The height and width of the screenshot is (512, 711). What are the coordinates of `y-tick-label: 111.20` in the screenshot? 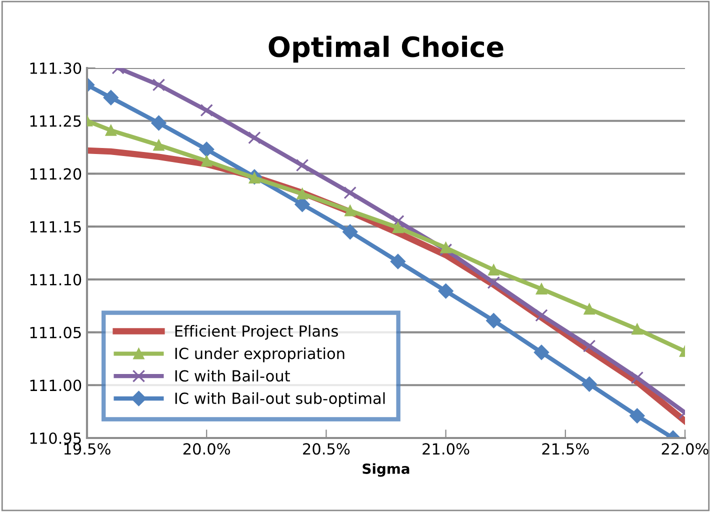 It's located at (56, 174).